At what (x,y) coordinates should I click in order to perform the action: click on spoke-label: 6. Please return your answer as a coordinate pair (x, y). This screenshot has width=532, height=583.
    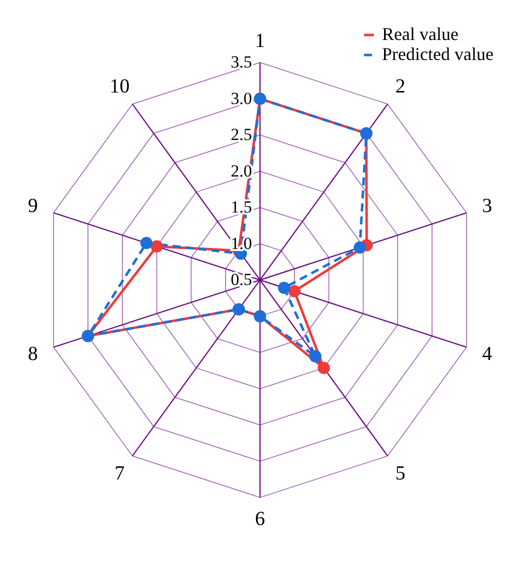
    Looking at the image, I should click on (260, 519).